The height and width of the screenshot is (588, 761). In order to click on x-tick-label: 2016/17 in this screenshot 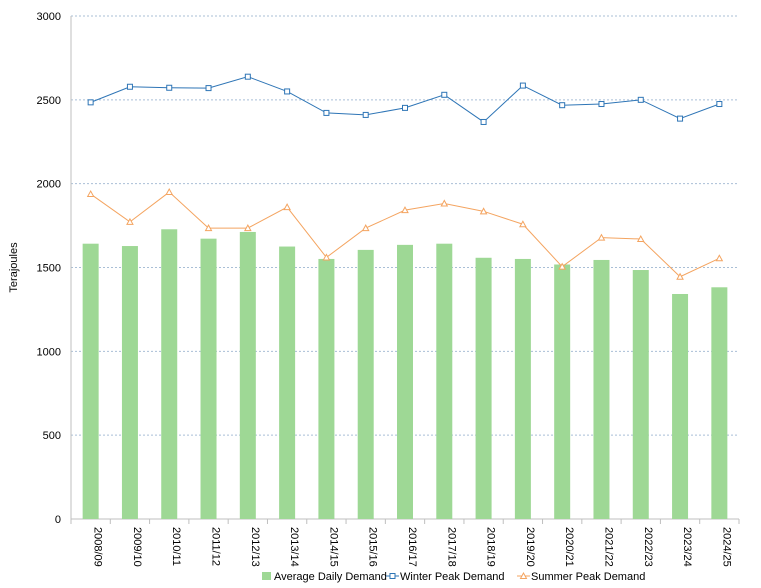, I will do `click(412, 547)`.